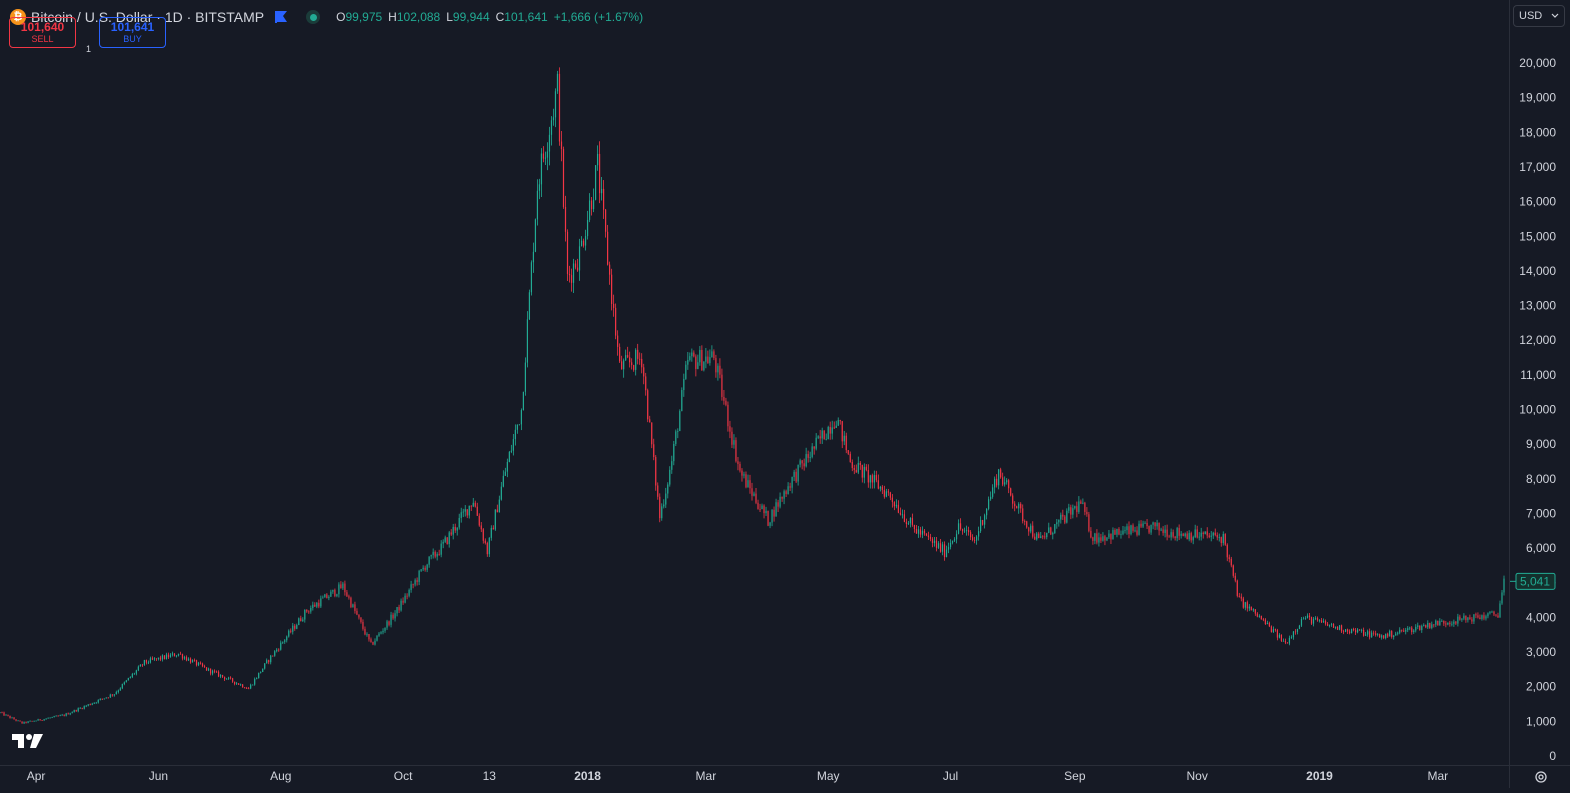 The height and width of the screenshot is (793, 1570). What do you see at coordinates (42, 32) in the screenshot?
I see `sell-button: 101,640 SELL` at bounding box center [42, 32].